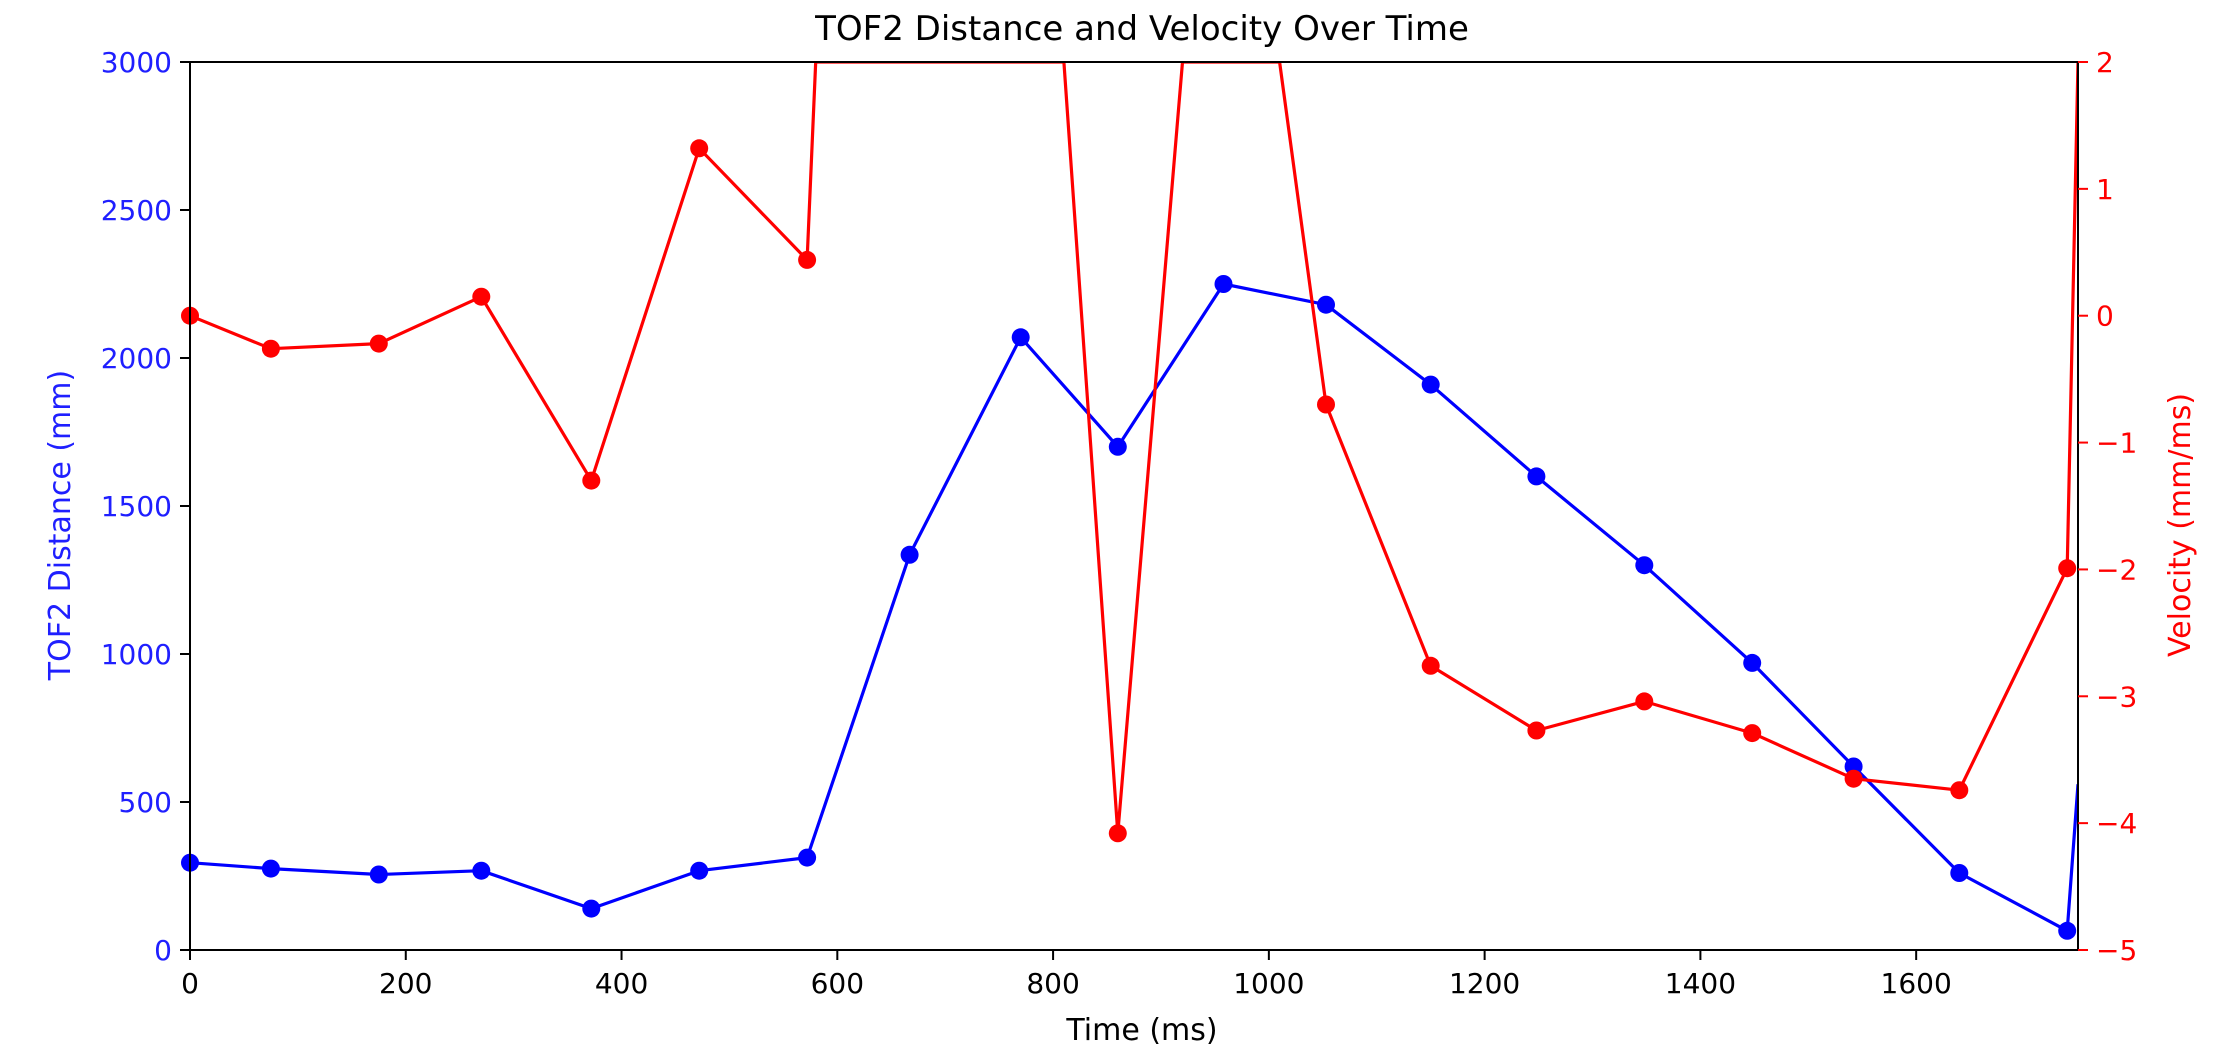 The width and height of the screenshot is (2222, 1057). I want to click on left-tick-label: 2500, so click(136, 210).